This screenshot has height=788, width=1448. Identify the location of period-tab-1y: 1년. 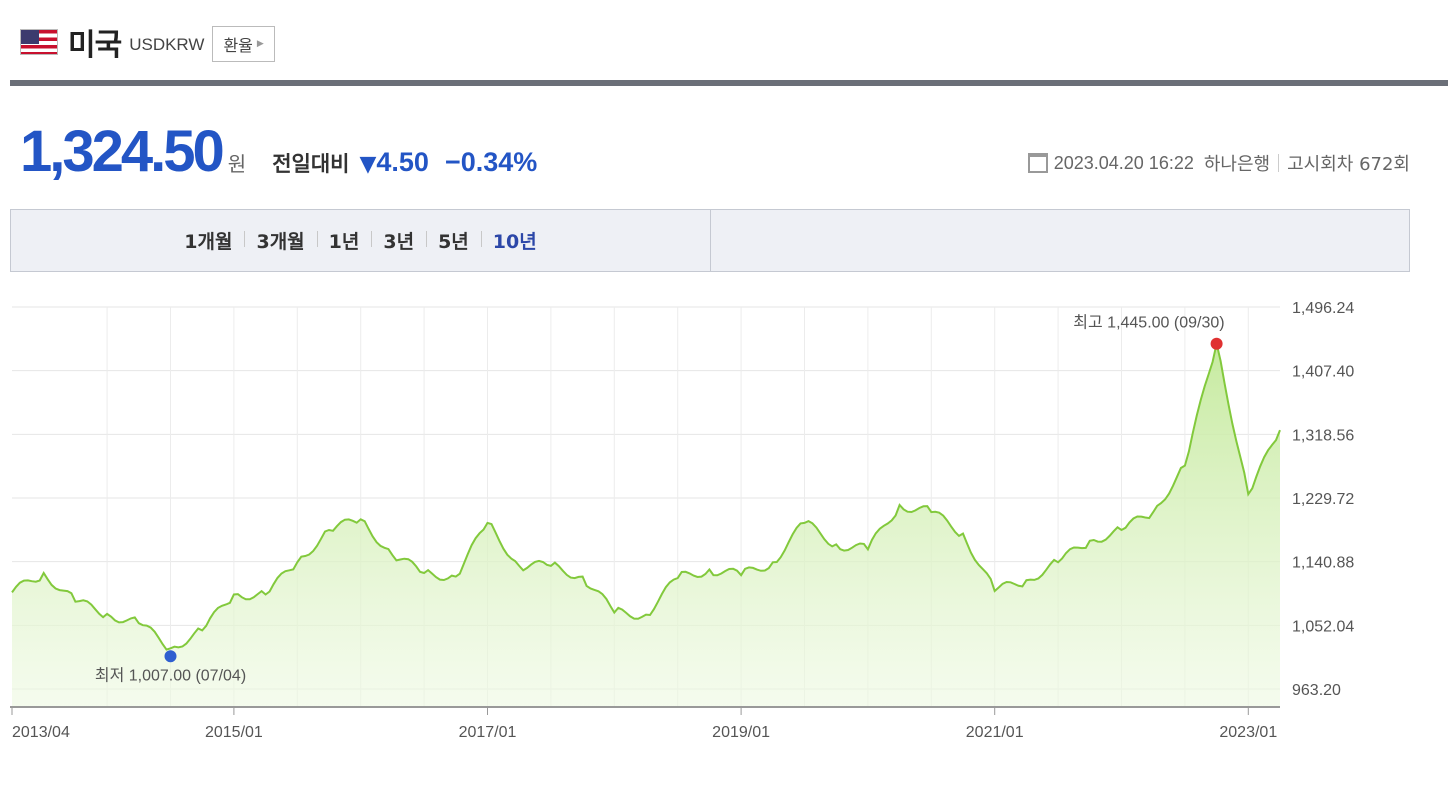
(344, 240).